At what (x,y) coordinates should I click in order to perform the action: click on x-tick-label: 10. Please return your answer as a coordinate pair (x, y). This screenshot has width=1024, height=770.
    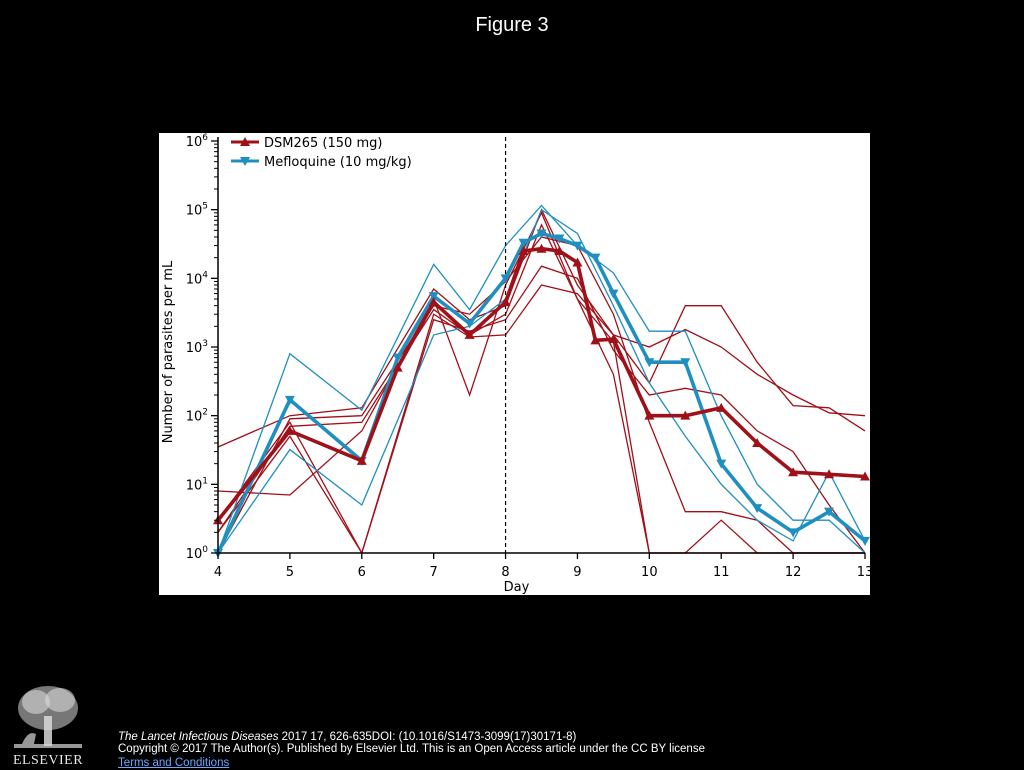
    Looking at the image, I should click on (649, 572).